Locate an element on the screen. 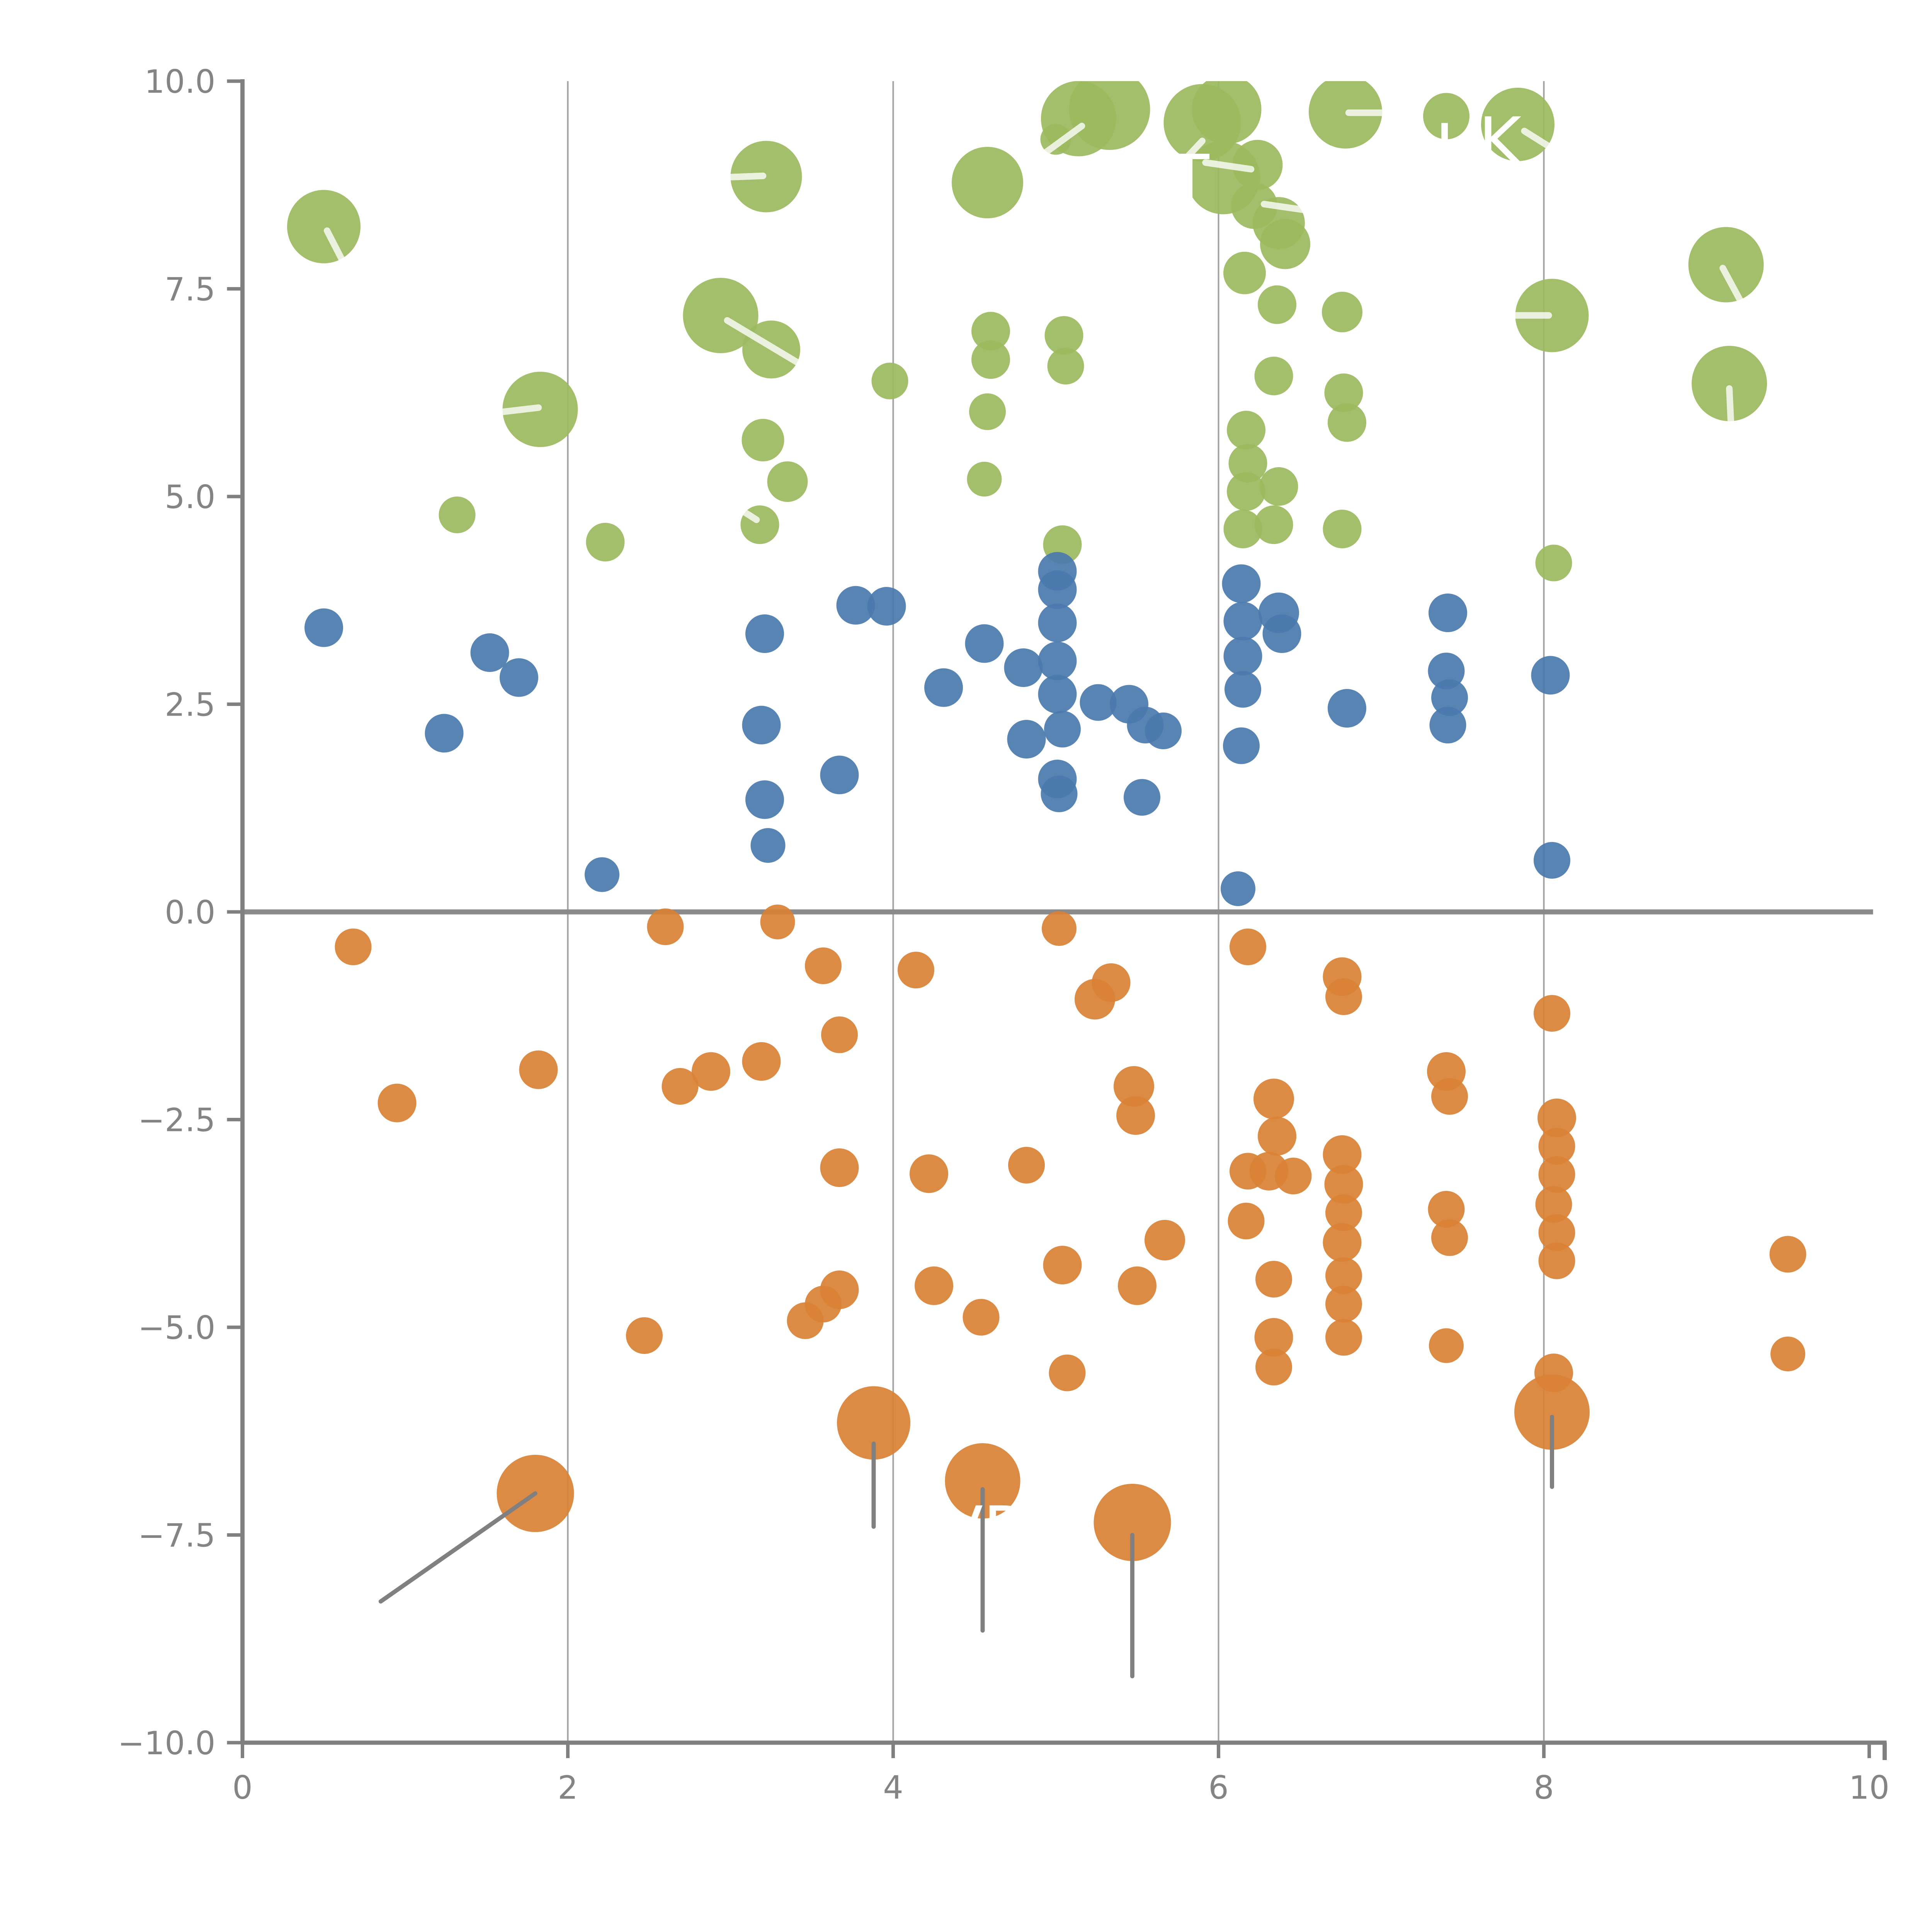 This screenshot has height=1932, width=1932. bubble-label: T is located at coordinates (1190, 179).